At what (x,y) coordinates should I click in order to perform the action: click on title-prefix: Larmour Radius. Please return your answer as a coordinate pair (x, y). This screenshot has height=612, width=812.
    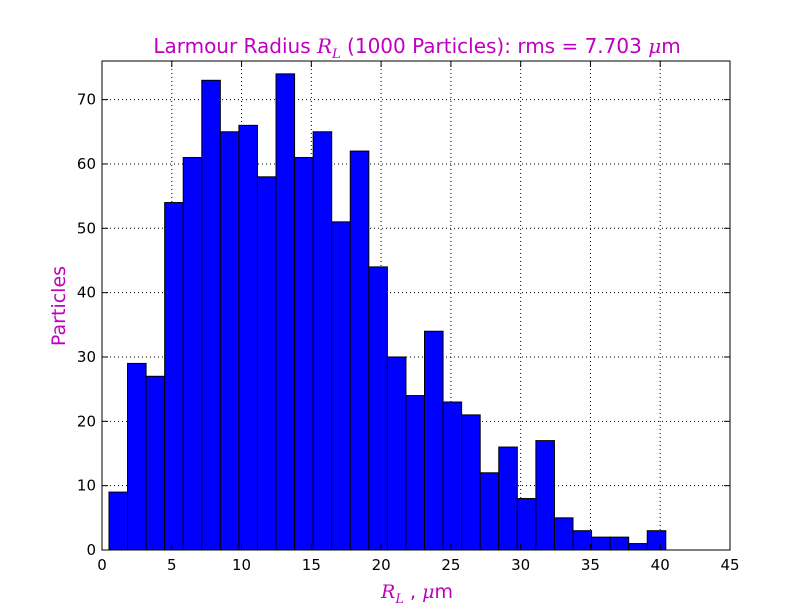
    Looking at the image, I should click on (235, 46).